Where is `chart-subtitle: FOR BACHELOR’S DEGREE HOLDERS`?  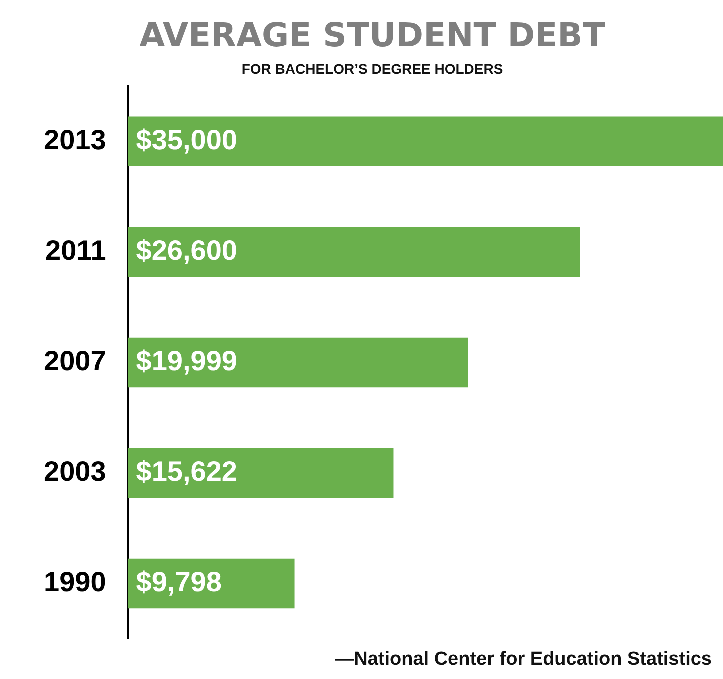
chart-subtitle: FOR BACHELOR’S DEGREE HOLDERS is located at coordinates (373, 68).